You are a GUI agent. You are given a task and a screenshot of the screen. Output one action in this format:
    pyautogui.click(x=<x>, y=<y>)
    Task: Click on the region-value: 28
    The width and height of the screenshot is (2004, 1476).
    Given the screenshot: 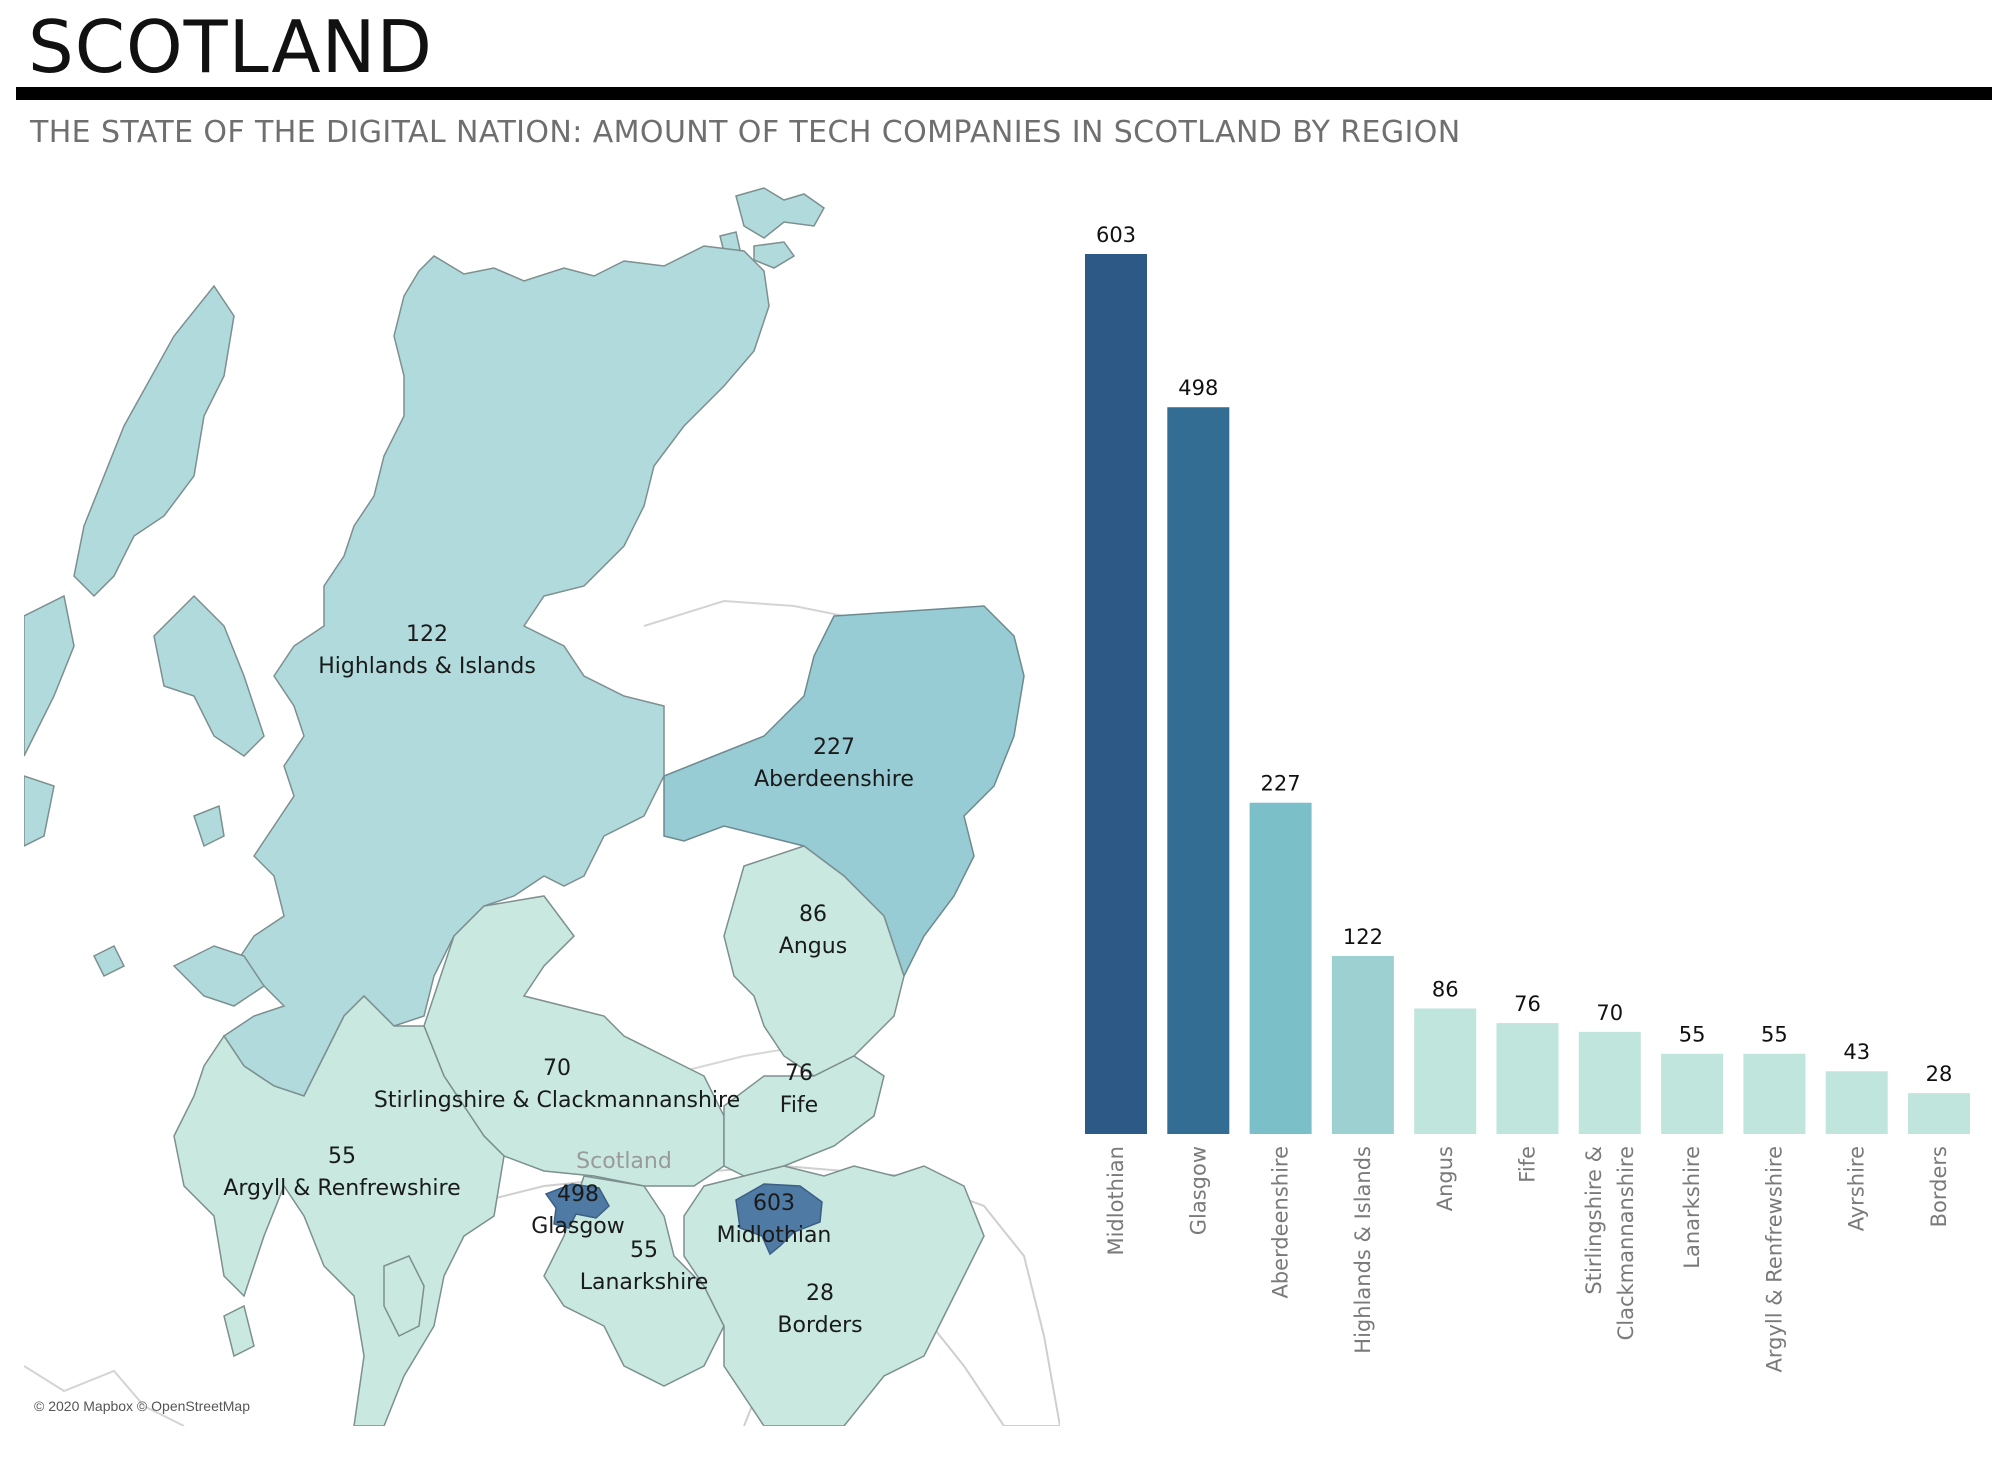 What is the action you would take?
    pyautogui.click(x=820, y=1293)
    